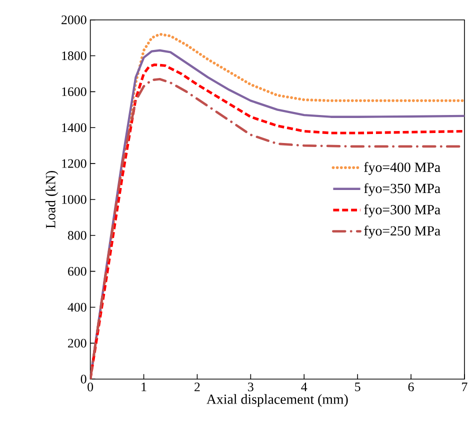  Describe the element at coordinates (411, 387) in the screenshot. I see `x-tick-label: 6` at that location.